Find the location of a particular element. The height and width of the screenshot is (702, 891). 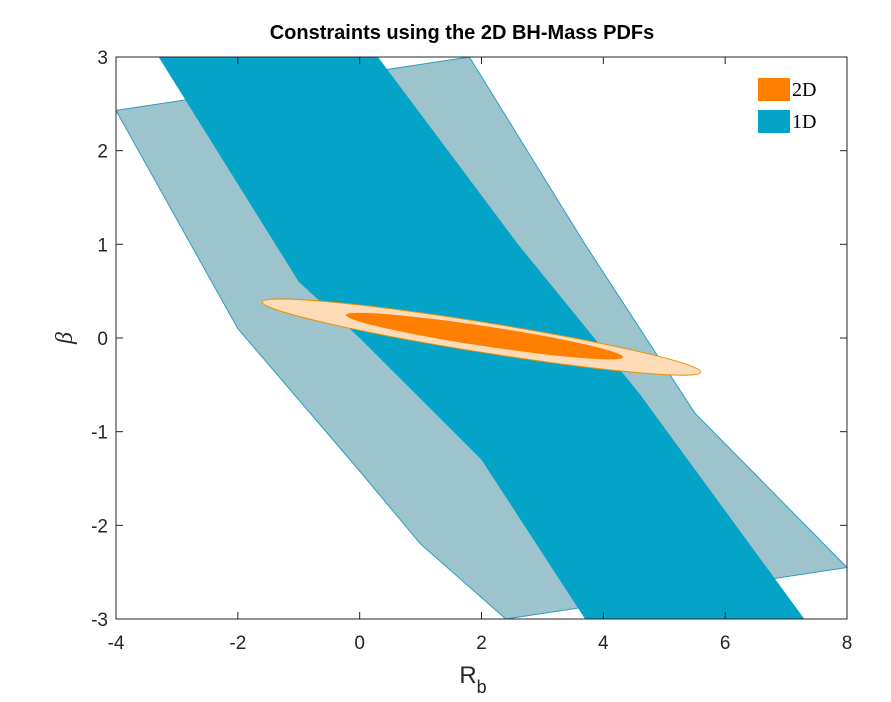

y-axis-label: β is located at coordinates (65, 338).